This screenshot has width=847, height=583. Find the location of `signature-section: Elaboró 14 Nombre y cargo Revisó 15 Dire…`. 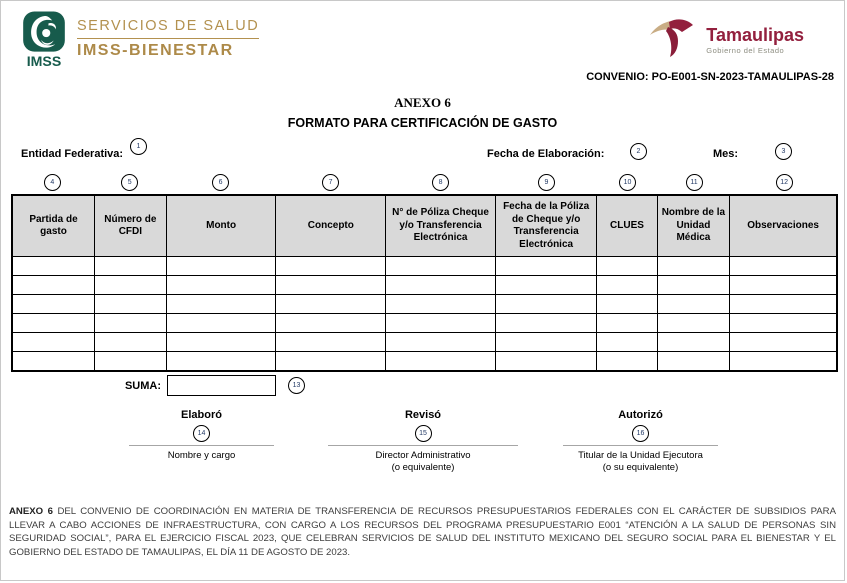

signature-section: Elaboró 14 Nombre y cargo Revisó 15 Dire… is located at coordinates (422, 446).